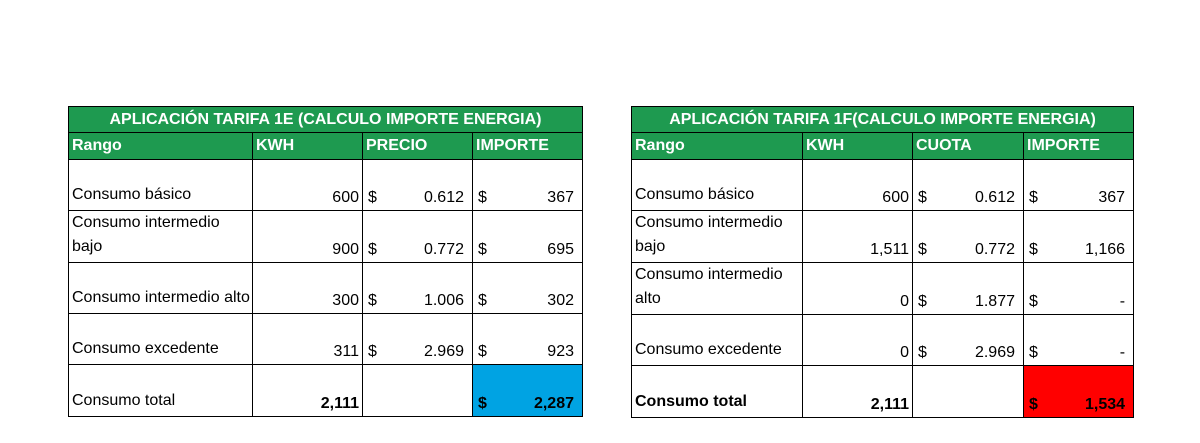  Describe the element at coordinates (857, 236) in the screenshot. I see `kwh-cell: 1,511` at that location.